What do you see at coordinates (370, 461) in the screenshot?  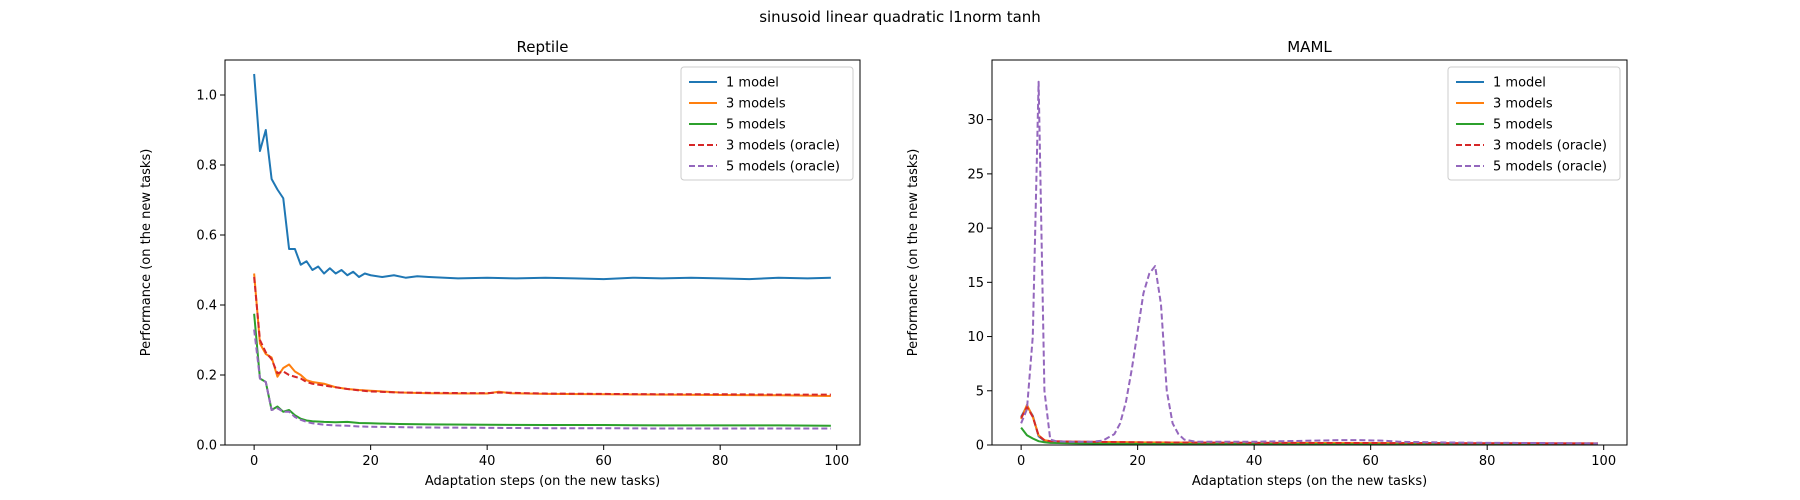 I see `reptile-xtick-label: 20` at bounding box center [370, 461].